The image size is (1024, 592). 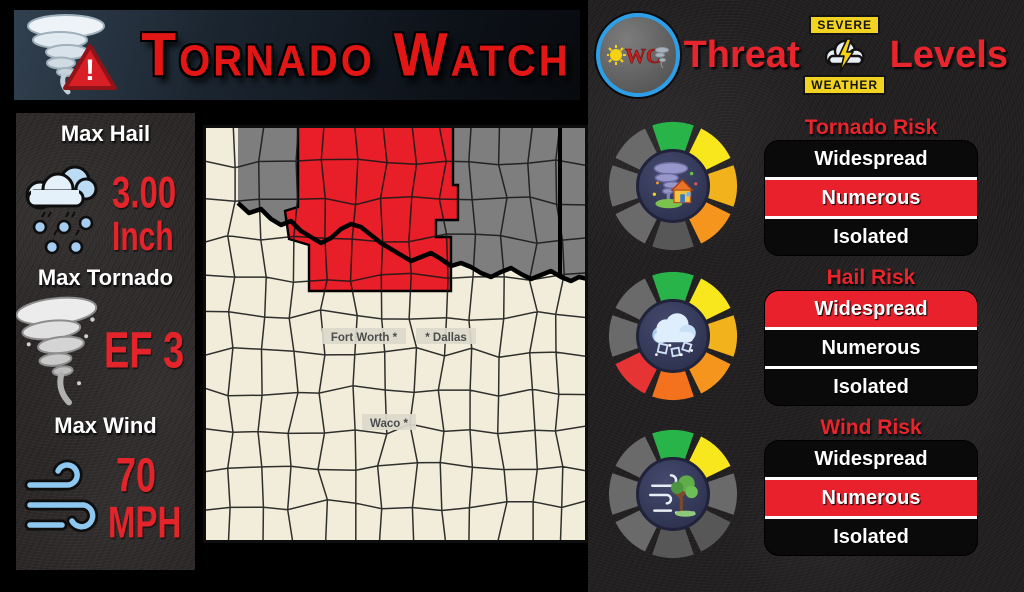 What do you see at coordinates (65, 501) in the screenshot?
I see `wind-gust-icon` at bounding box center [65, 501].